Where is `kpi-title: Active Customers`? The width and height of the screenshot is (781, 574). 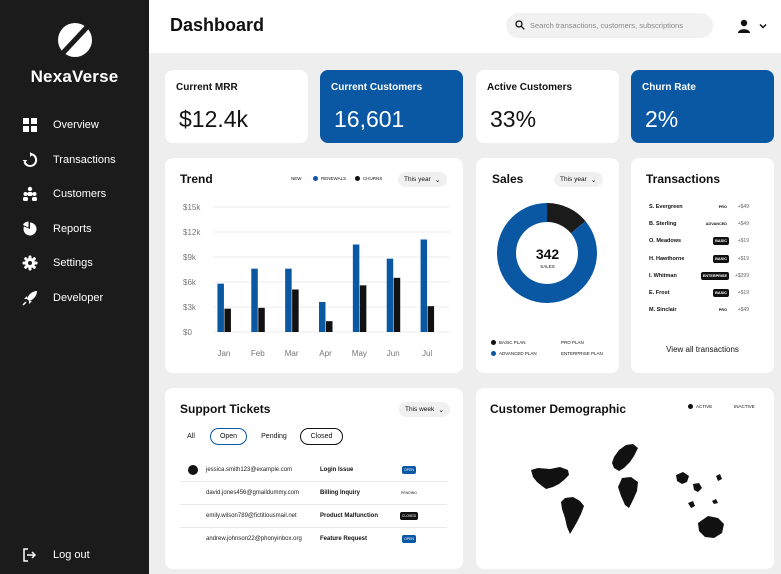
kpi-title: Active Customers is located at coordinates (530, 87).